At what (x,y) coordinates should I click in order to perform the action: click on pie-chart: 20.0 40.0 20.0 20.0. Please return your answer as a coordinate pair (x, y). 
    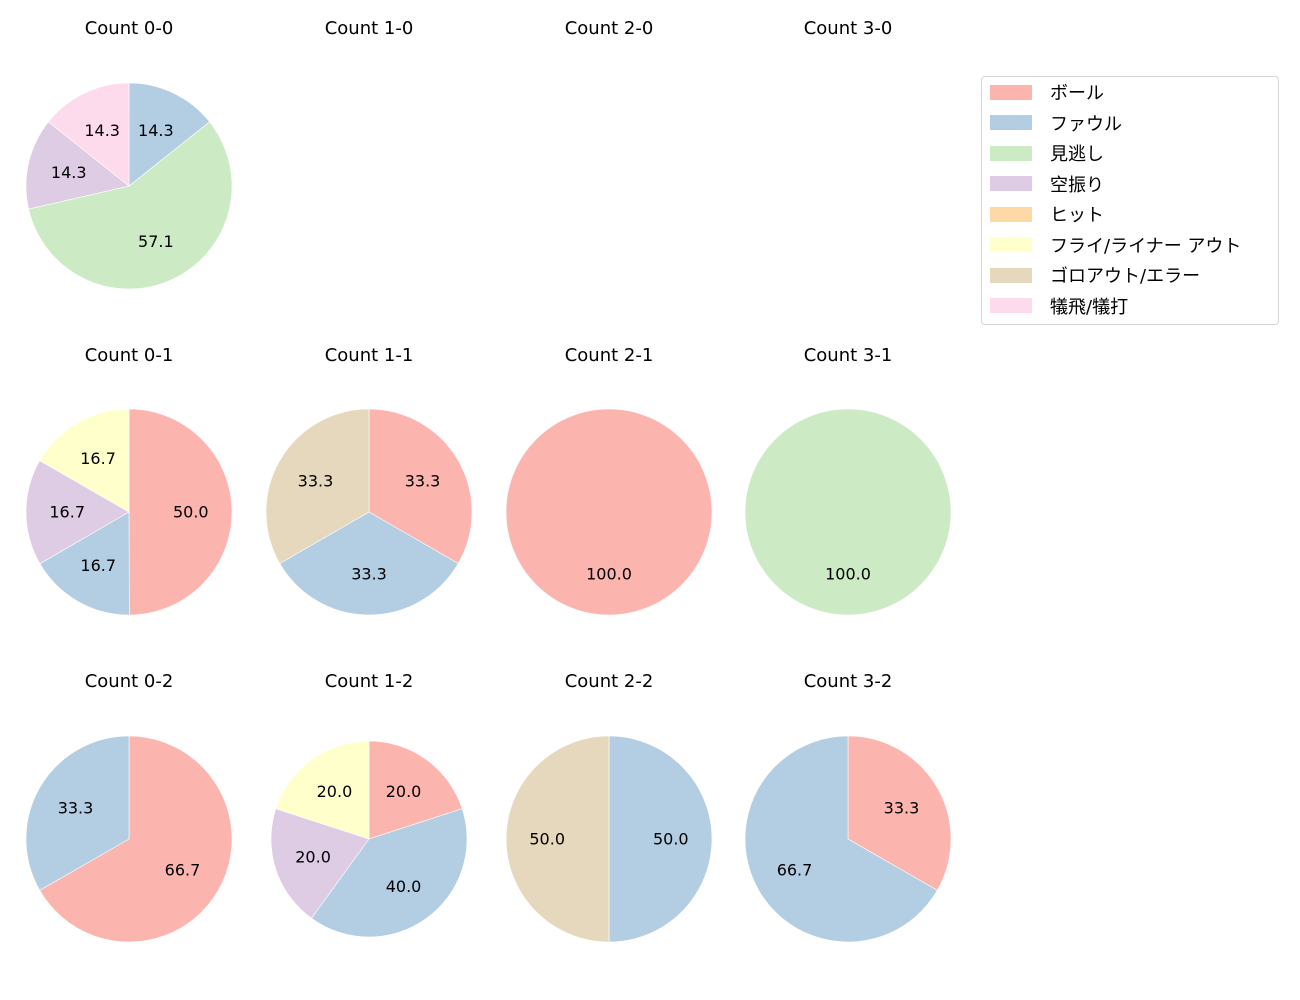
    Looking at the image, I should click on (369, 839).